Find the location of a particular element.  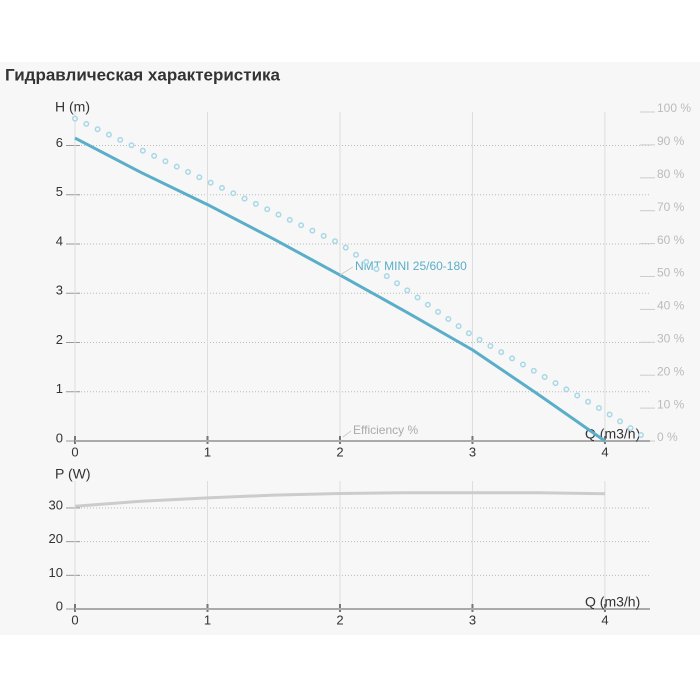

y2-tick-label: 100 % is located at coordinates (674, 108).